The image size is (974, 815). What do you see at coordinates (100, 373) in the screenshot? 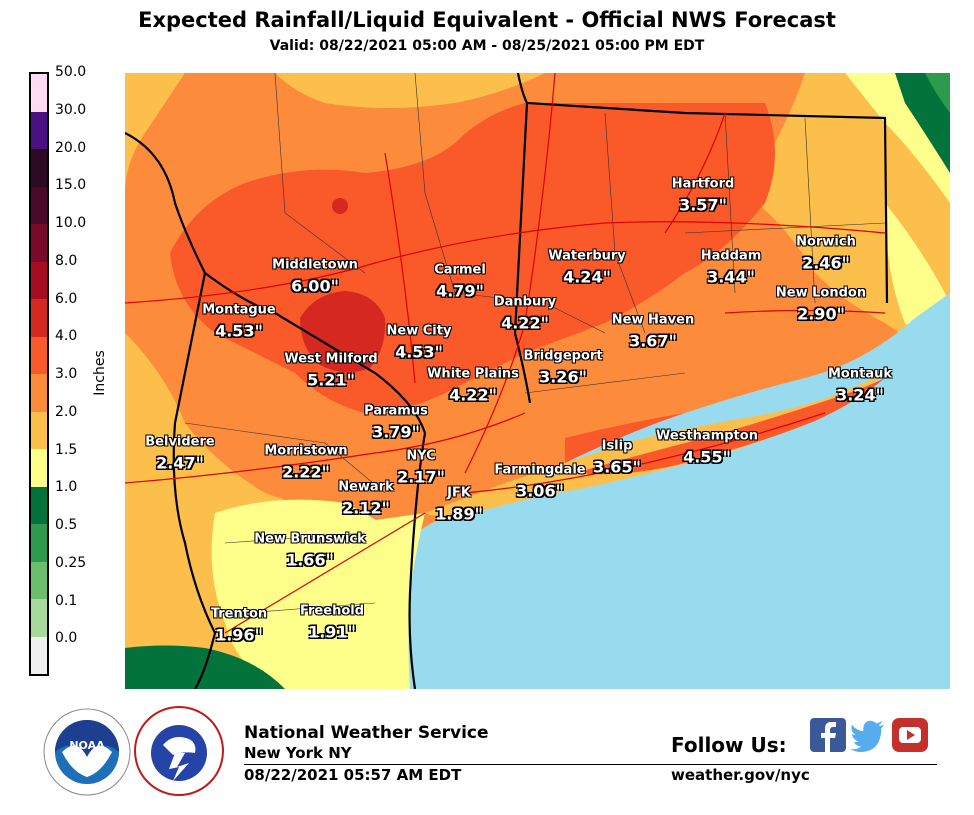
I see `legend-units-label: Inches` at bounding box center [100, 373].